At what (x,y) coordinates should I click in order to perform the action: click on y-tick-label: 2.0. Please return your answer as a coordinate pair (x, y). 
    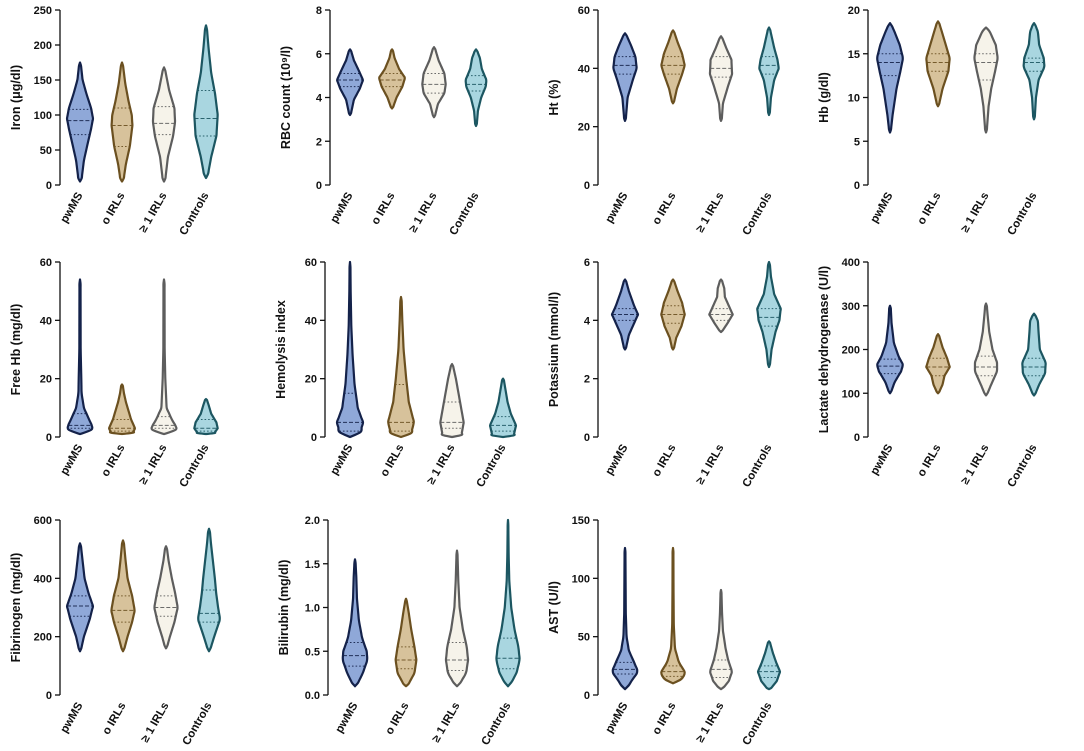
    Looking at the image, I should click on (312, 521).